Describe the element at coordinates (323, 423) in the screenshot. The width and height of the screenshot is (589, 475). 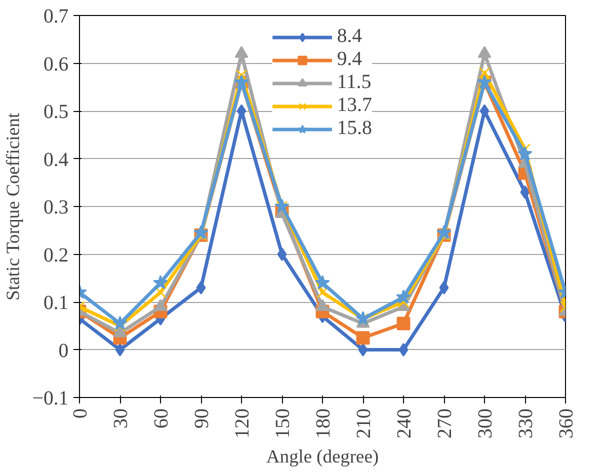
I see `x-tick-label: 180` at that location.